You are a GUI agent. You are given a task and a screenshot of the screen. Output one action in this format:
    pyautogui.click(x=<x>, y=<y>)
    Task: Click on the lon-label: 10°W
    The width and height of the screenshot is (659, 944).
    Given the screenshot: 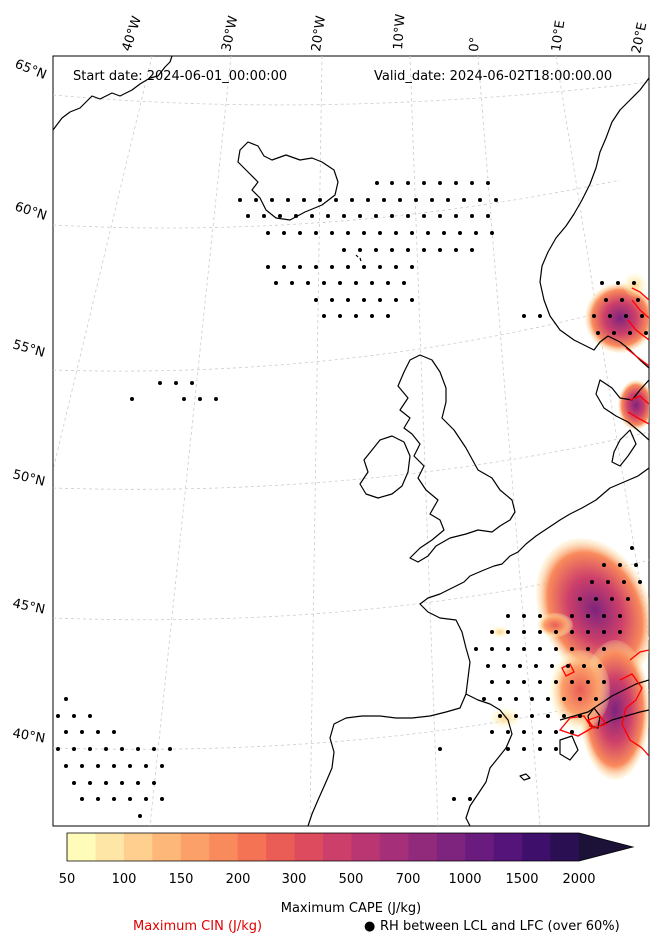 What is the action you would take?
    pyautogui.click(x=399, y=31)
    